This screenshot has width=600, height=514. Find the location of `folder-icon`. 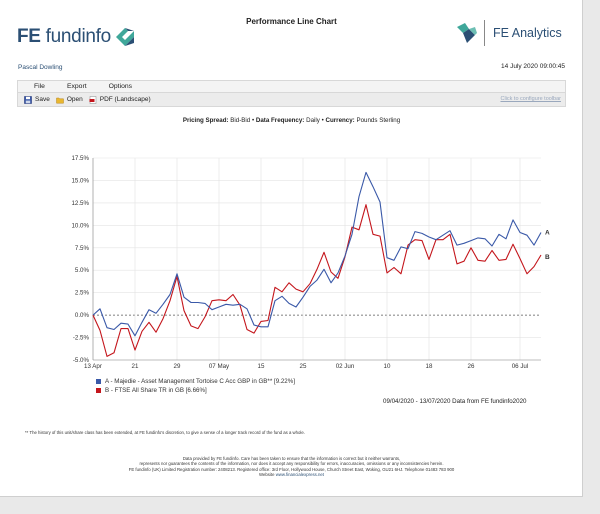

folder-icon is located at coordinates (60, 100).